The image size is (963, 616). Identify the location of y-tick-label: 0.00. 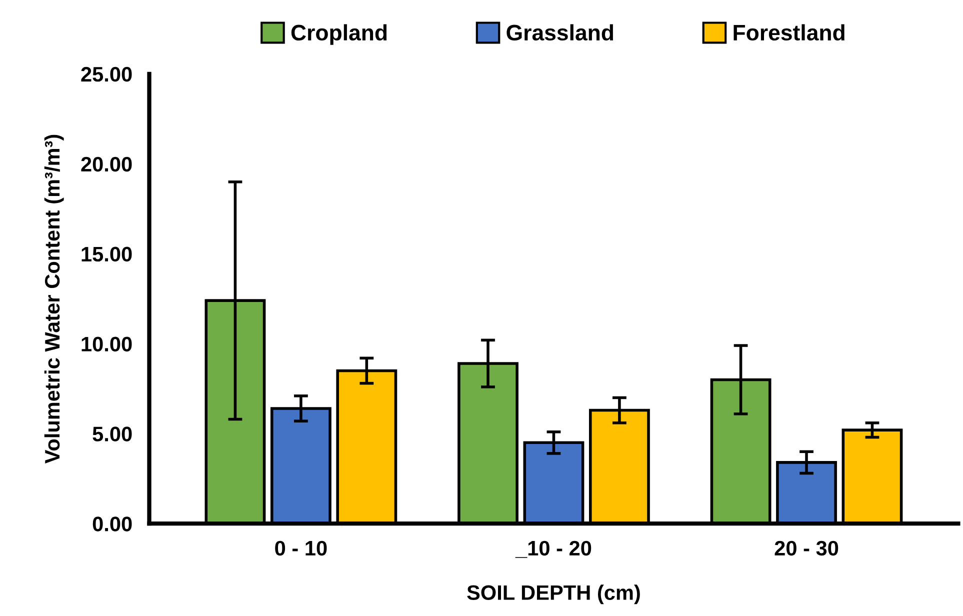
(112, 524).